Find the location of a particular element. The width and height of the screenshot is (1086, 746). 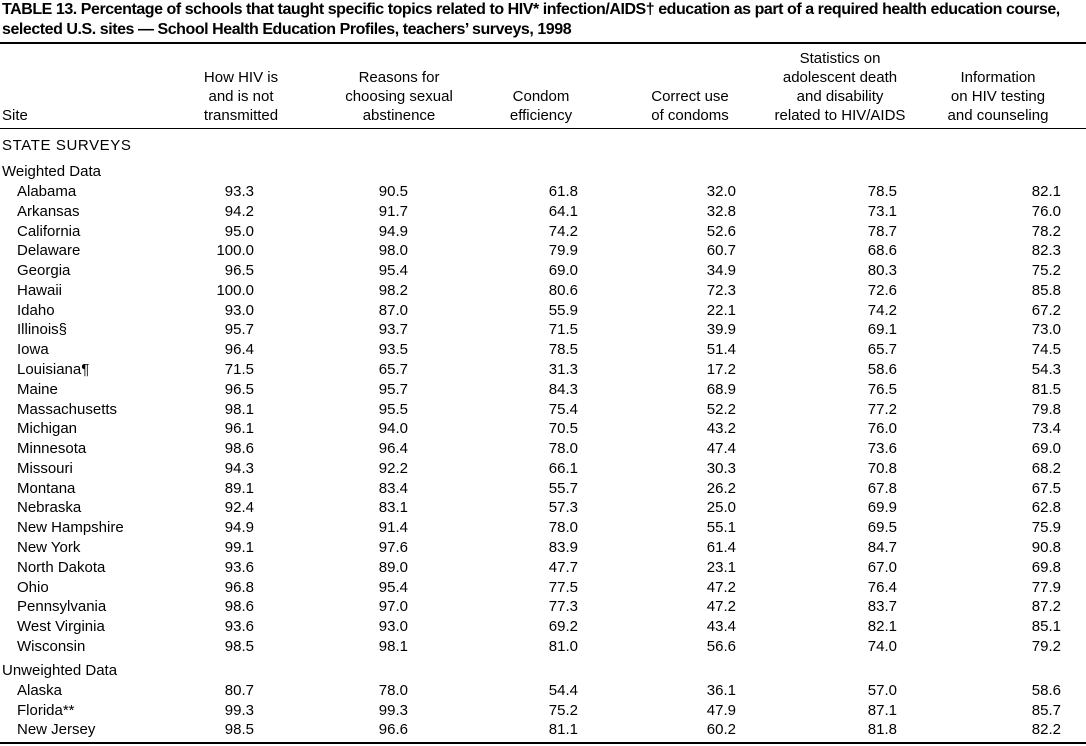

value-cell: 92.4 is located at coordinates (239, 508).